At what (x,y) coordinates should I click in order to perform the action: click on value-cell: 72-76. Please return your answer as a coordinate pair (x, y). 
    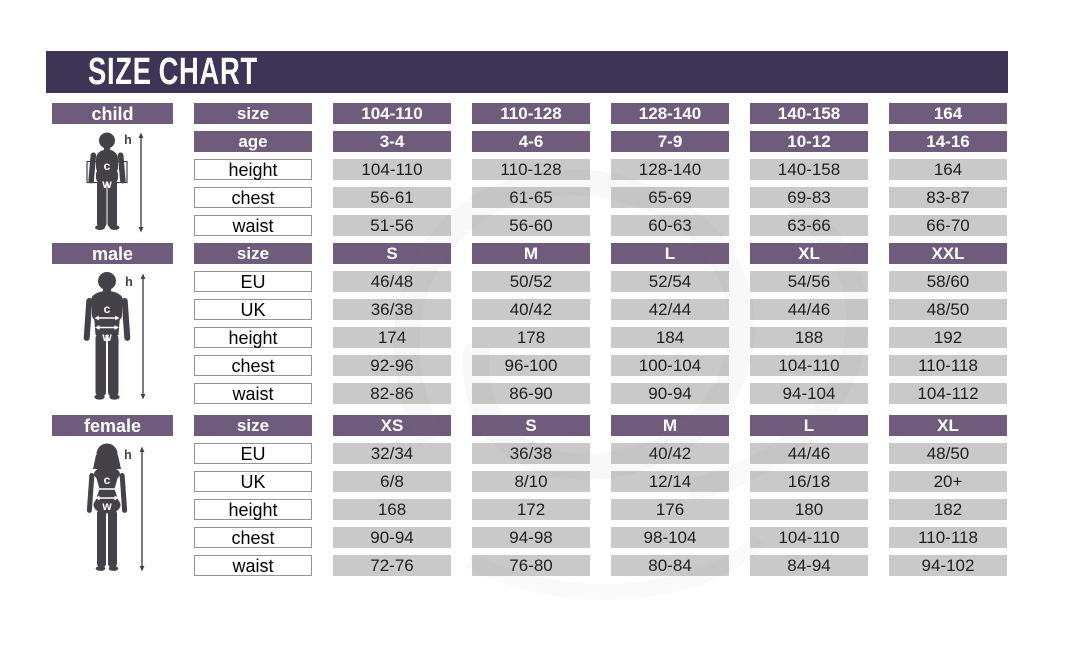
    Looking at the image, I should click on (392, 565).